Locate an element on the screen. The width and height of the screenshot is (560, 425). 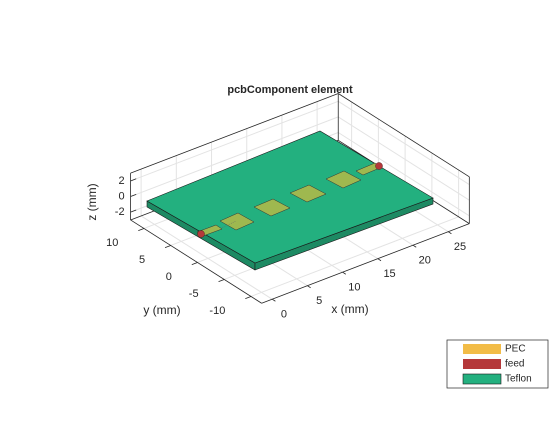
z-tick-label: 2 is located at coordinates (121, 181).